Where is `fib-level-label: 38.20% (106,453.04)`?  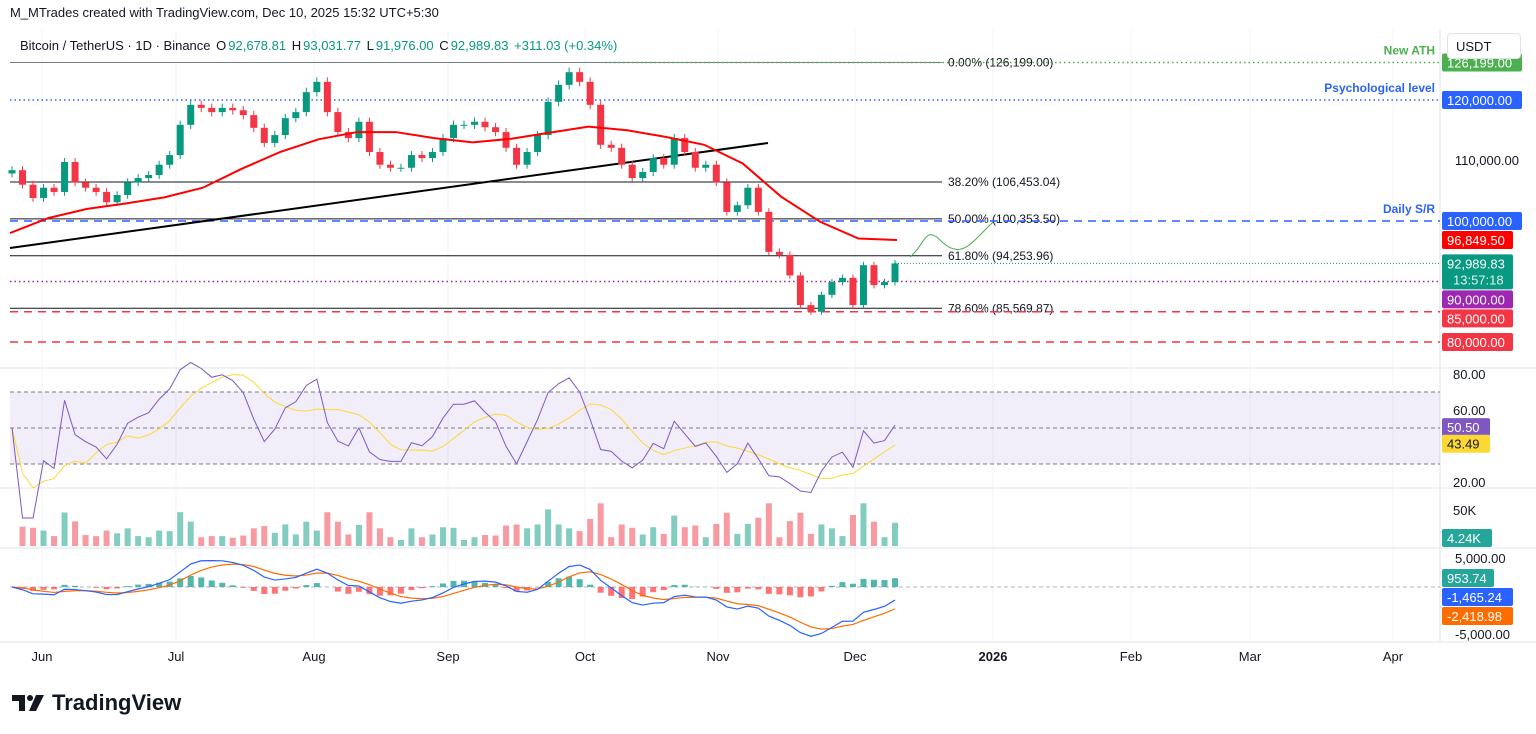 fib-level-label: 38.20% (106,453.04) is located at coordinates (1004, 182).